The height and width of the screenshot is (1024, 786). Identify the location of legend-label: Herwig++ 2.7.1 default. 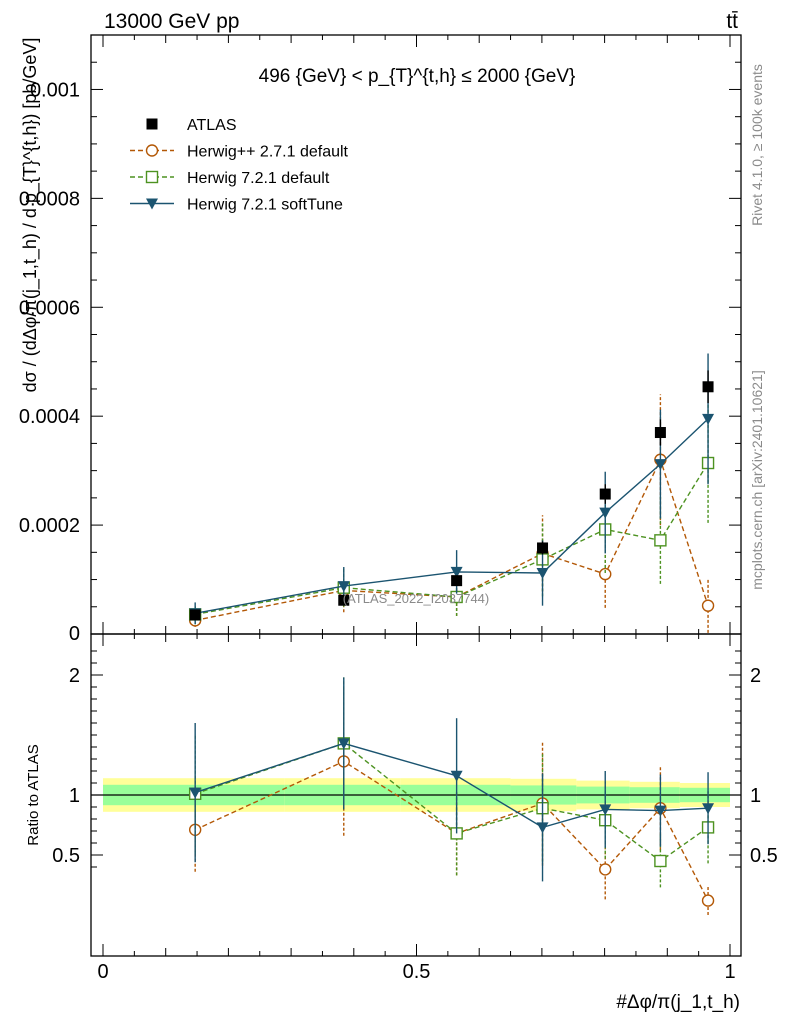
(268, 152).